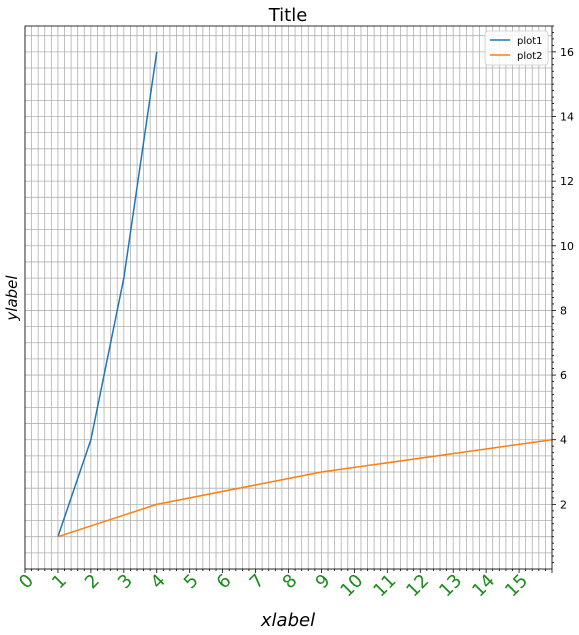 This screenshot has width=579, height=635. I want to click on y-tick-label: 2, so click(563, 504).